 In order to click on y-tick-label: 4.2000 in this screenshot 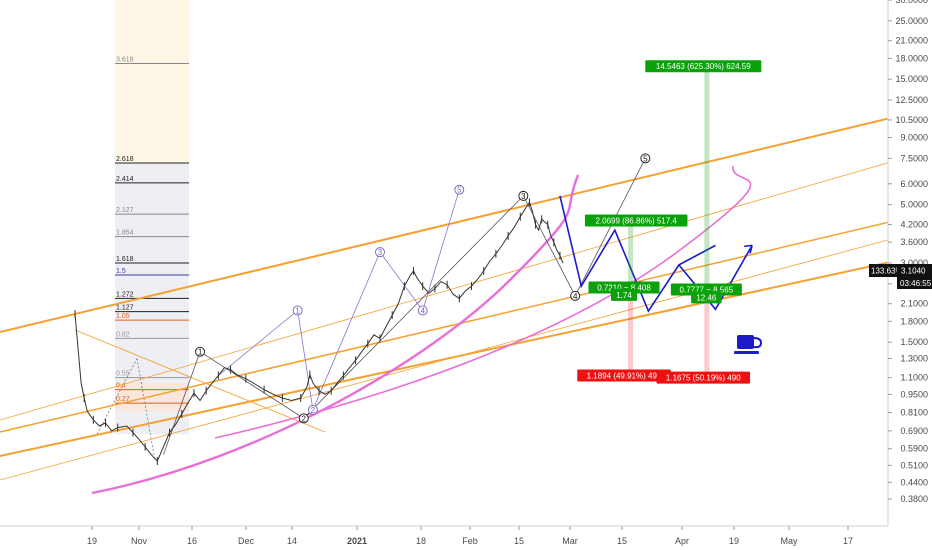, I will do `click(914, 225)`.